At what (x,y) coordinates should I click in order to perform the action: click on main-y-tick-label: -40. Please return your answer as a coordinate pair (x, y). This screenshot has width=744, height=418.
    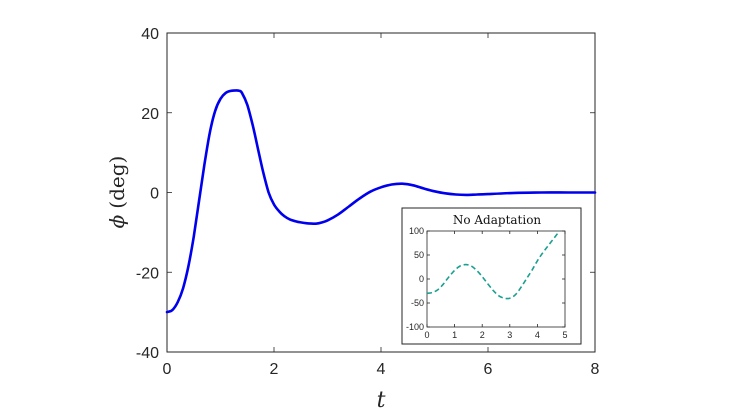
    Looking at the image, I should click on (147, 353).